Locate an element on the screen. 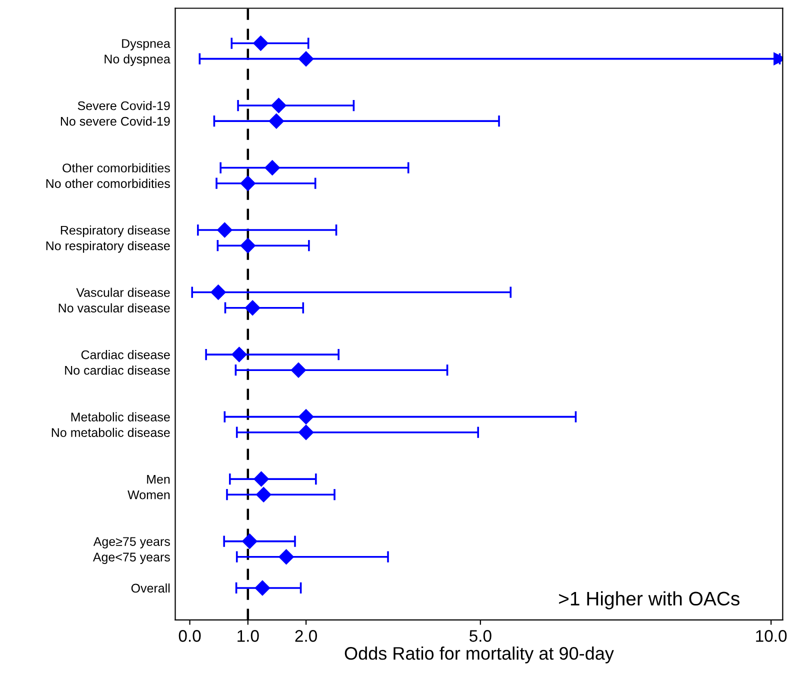 The image size is (793, 688). y-tick-label: Other comorbidities is located at coordinates (116, 167).